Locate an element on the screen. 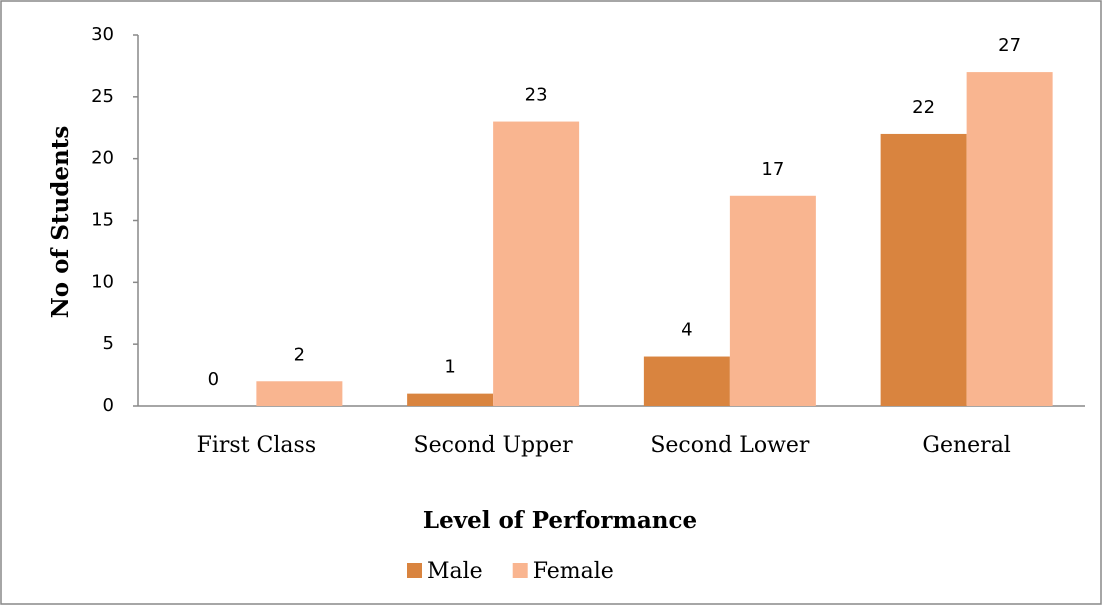 The image size is (1104, 607). data-label: 2 is located at coordinates (299, 354).